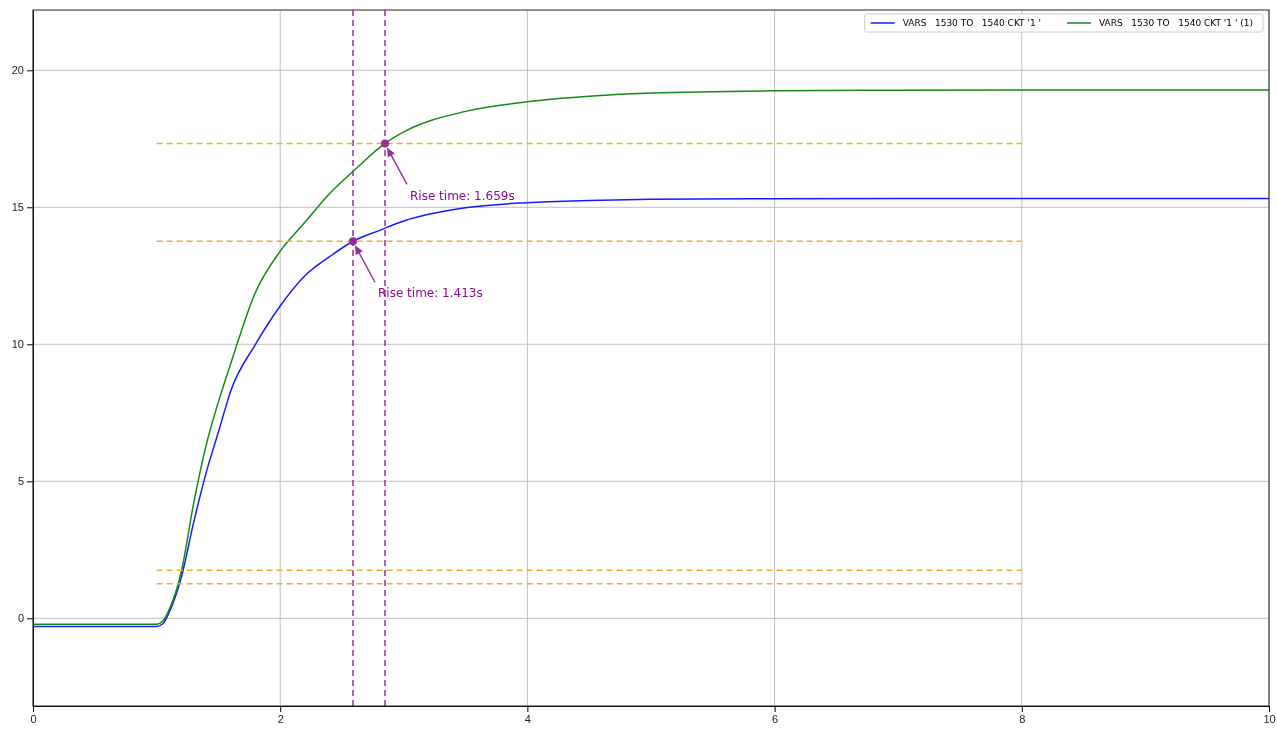 This screenshot has height=738, width=1277. Describe the element at coordinates (430, 293) in the screenshot. I see `annotation: Rise time: 1.413s` at that location.